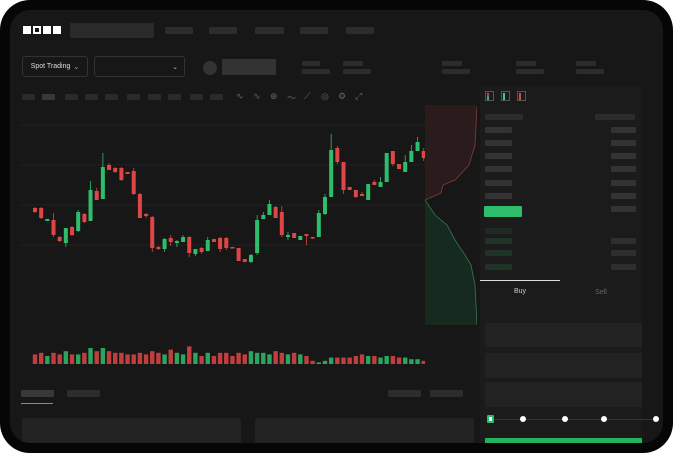 The height and width of the screenshot is (453, 673). Describe the element at coordinates (521, 96) in the screenshot. I see `orderbook-asks-icon` at that location.